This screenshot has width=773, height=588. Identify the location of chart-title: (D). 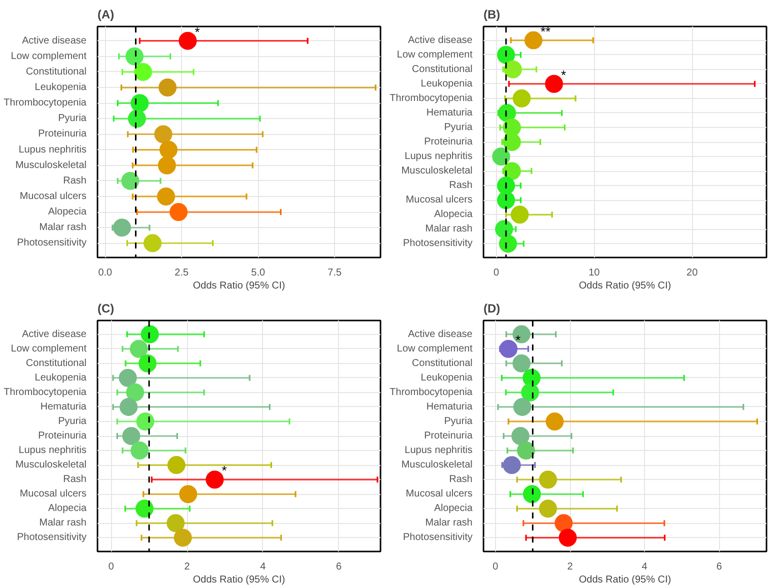
(492, 309).